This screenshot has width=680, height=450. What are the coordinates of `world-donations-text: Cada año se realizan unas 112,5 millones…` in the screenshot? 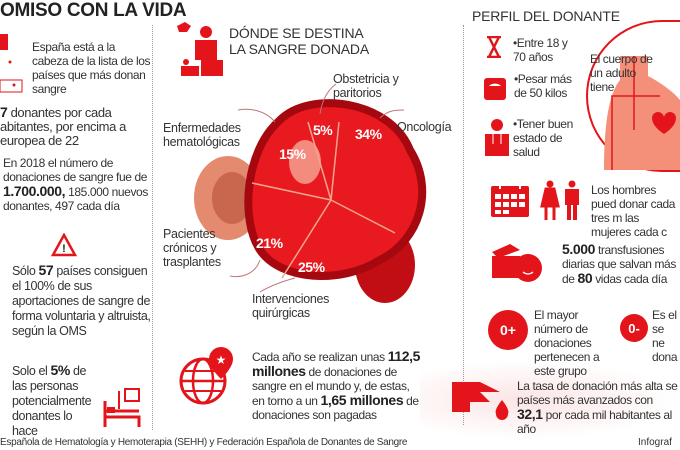 It's located at (337, 385).